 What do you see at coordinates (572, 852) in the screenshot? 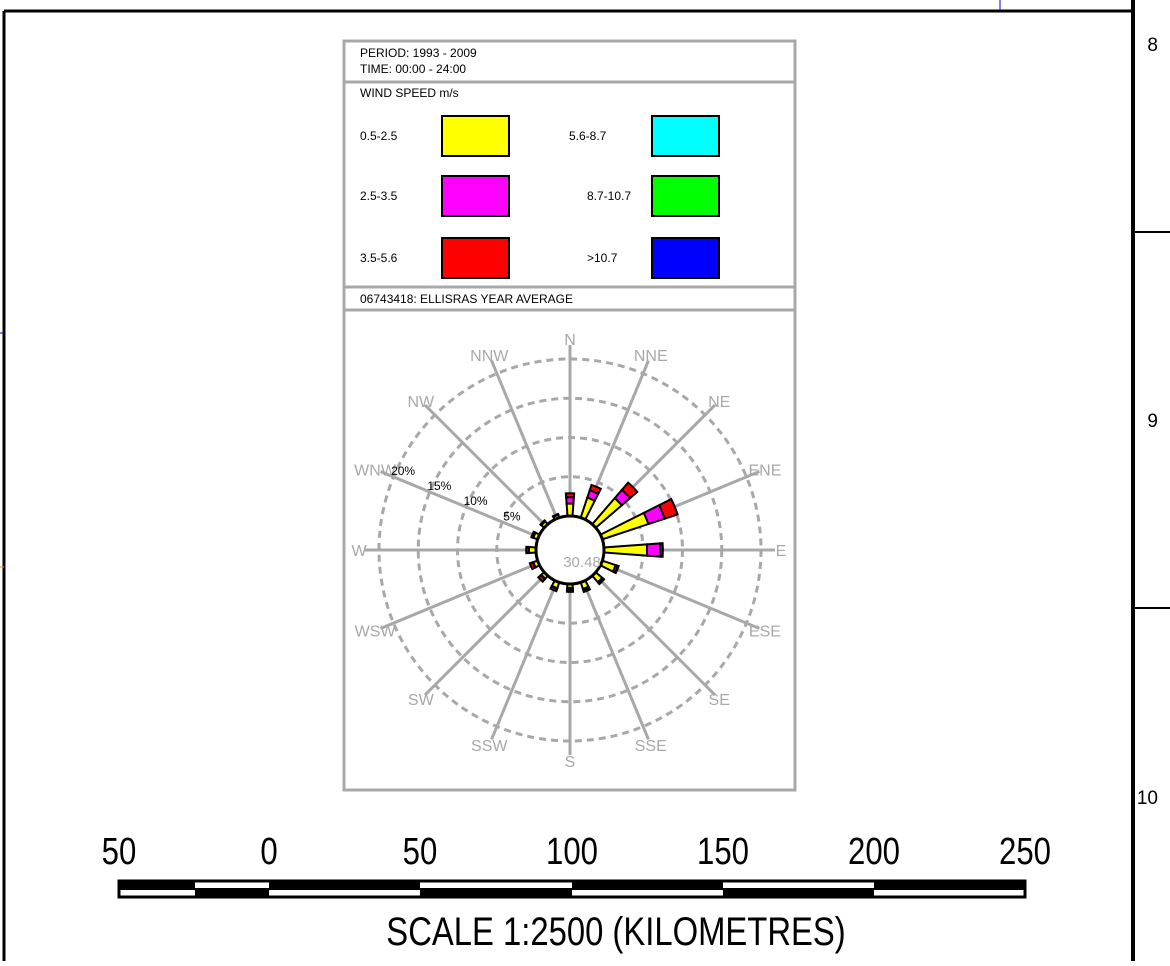
I see `scale-number: 100` at bounding box center [572, 852].